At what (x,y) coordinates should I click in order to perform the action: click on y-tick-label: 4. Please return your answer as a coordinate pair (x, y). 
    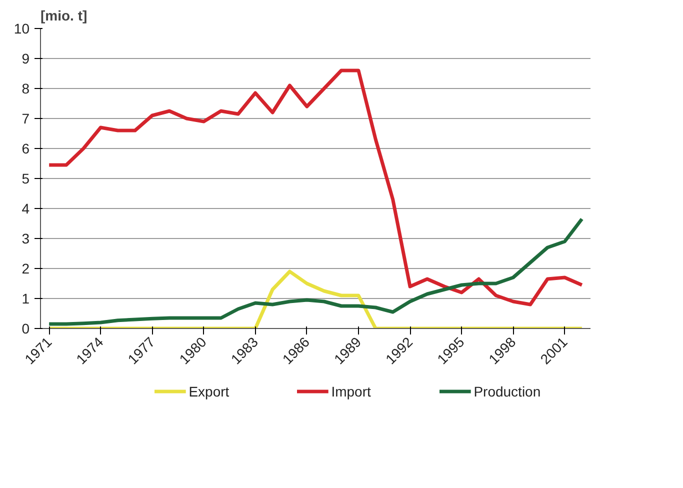
    Looking at the image, I should click on (26, 208).